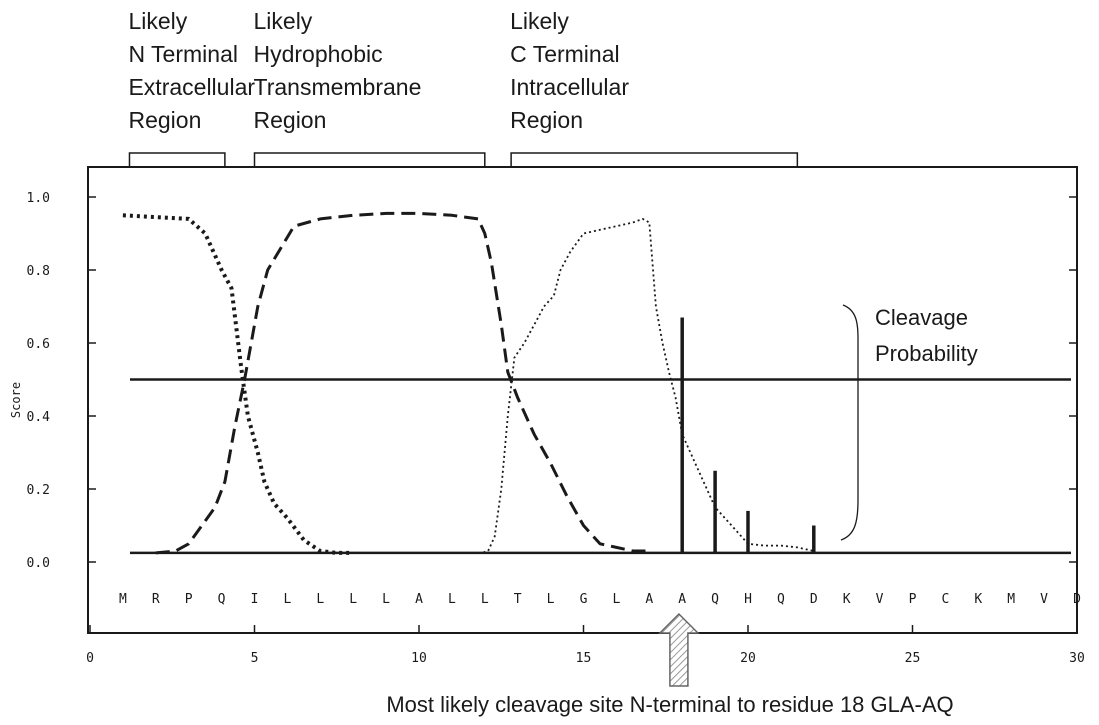 The image size is (1099, 725). Describe the element at coordinates (38, 344) in the screenshot. I see `y-tick-label-0.6: 0.6` at that location.